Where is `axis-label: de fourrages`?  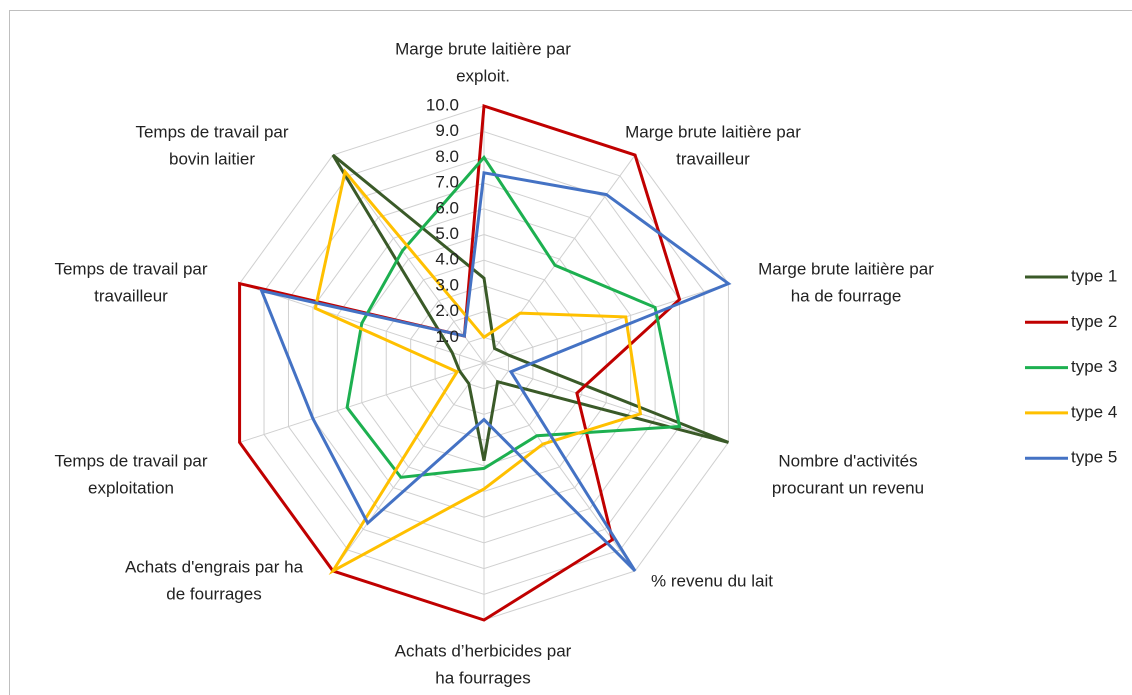
axis-label: de fourrages is located at coordinates (213, 593).